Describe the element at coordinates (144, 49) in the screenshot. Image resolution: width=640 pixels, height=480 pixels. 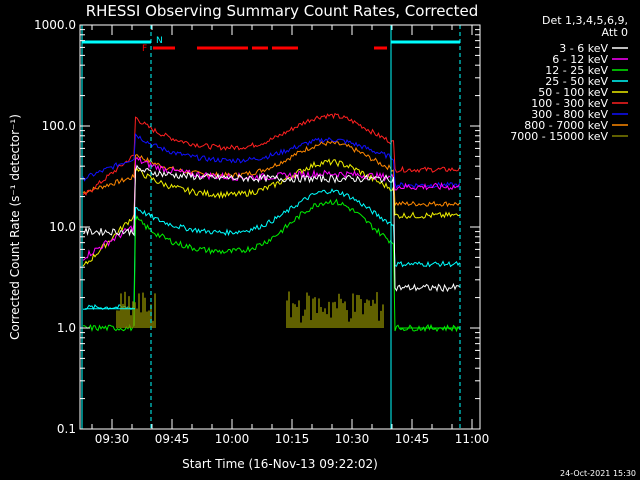
I see `flag-label-f: F` at that location.